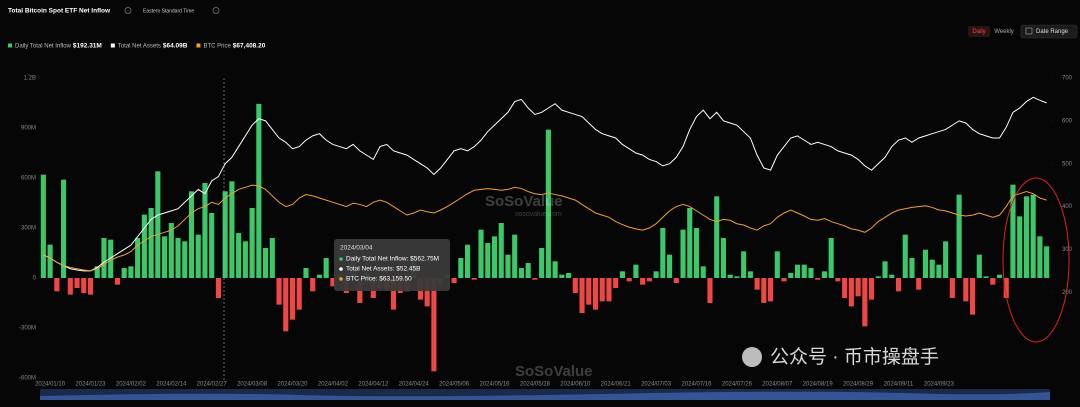  Describe the element at coordinates (175, 46) in the screenshot. I see `legend-value: $64.09B` at that location.